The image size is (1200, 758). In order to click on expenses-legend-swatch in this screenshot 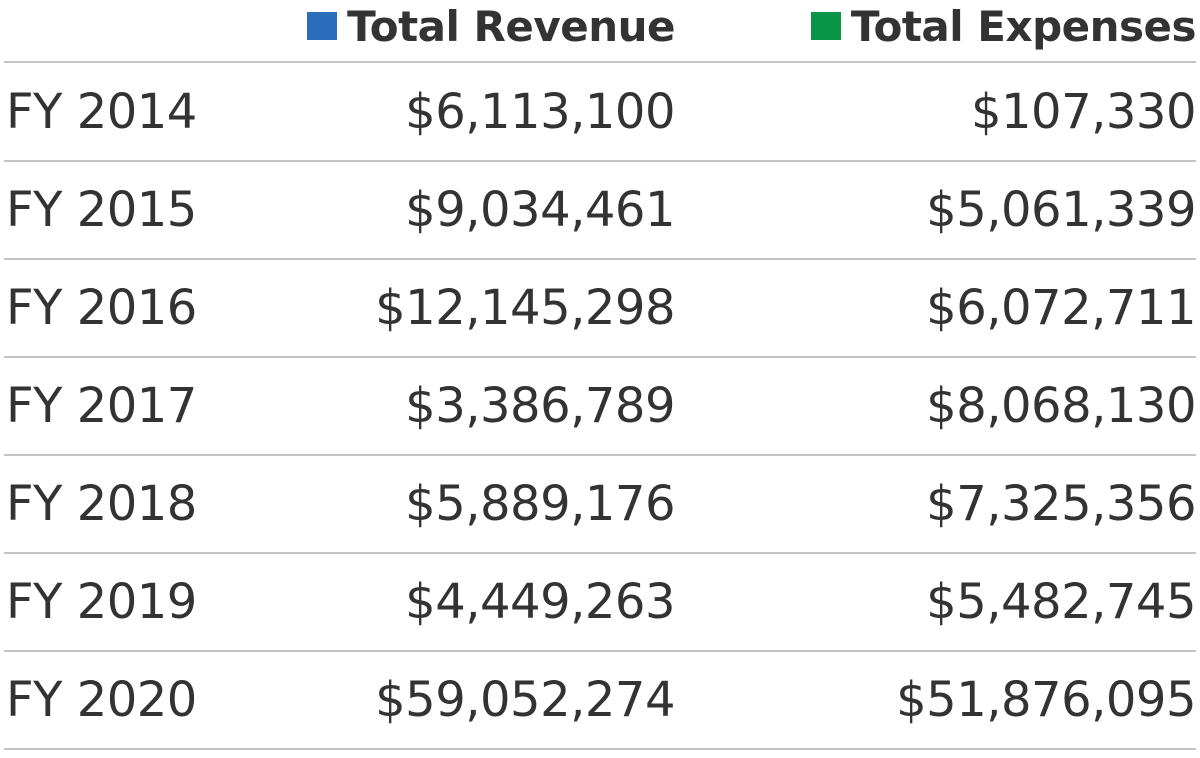, I will do `click(825, 26)`.